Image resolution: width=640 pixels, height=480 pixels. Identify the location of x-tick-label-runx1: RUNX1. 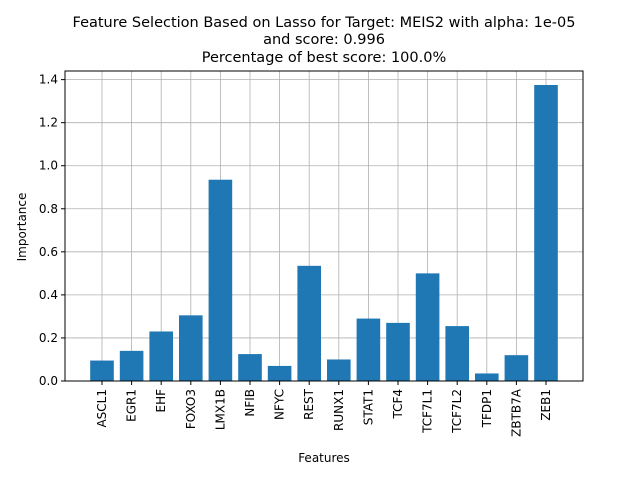
(339, 410).